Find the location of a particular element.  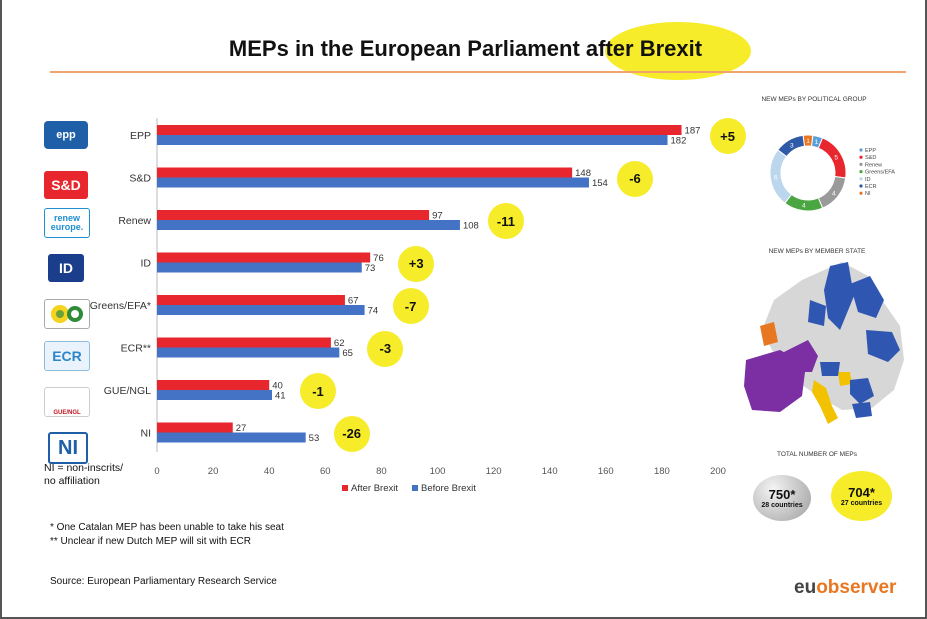

title-main: MEPs in the European Parliament is located at coordinates (404, 48).